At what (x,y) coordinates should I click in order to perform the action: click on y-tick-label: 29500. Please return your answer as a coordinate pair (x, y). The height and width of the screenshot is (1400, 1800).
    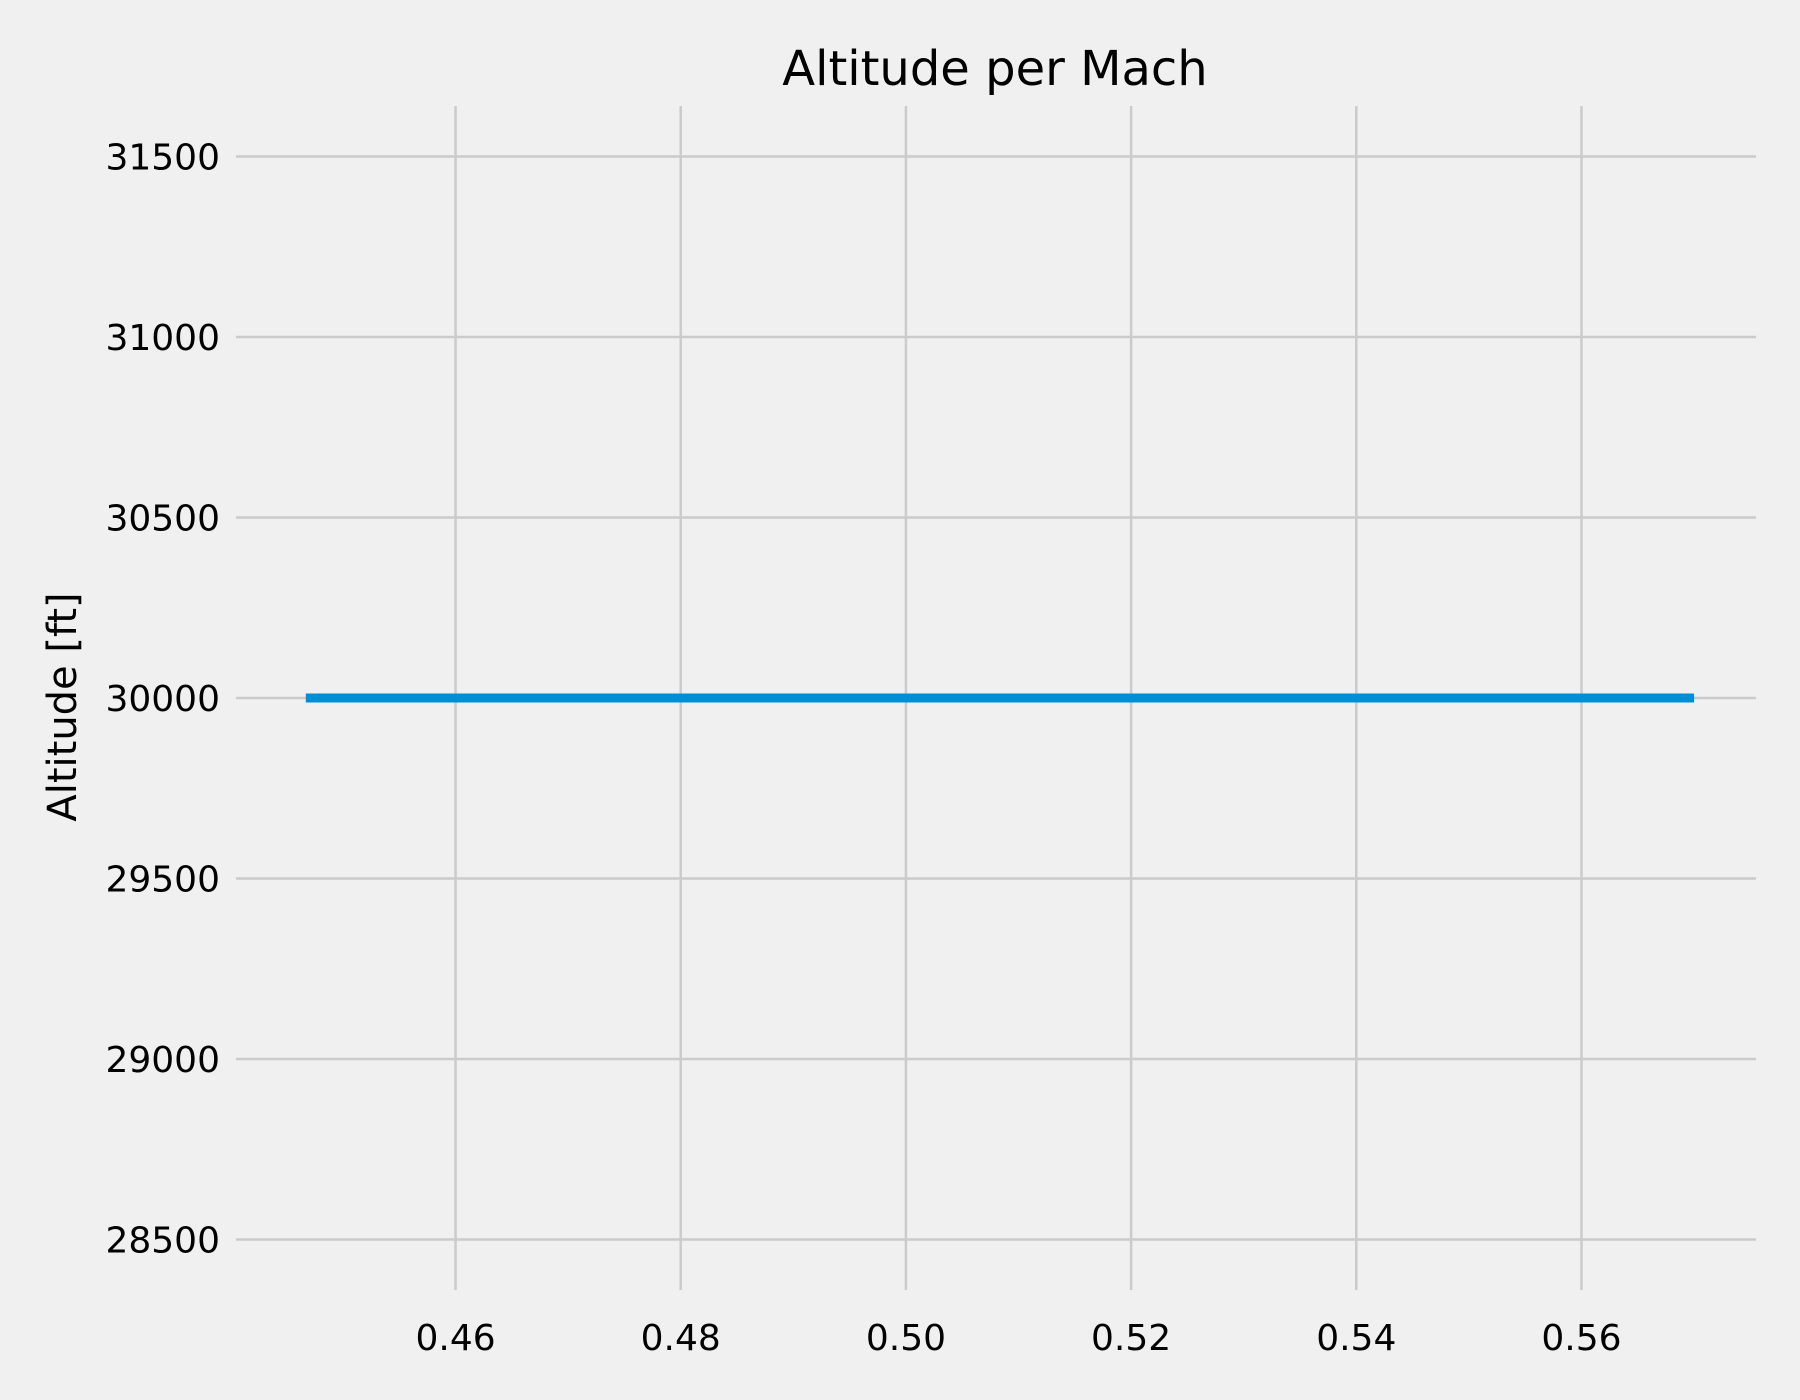
    Looking at the image, I should click on (162, 879).